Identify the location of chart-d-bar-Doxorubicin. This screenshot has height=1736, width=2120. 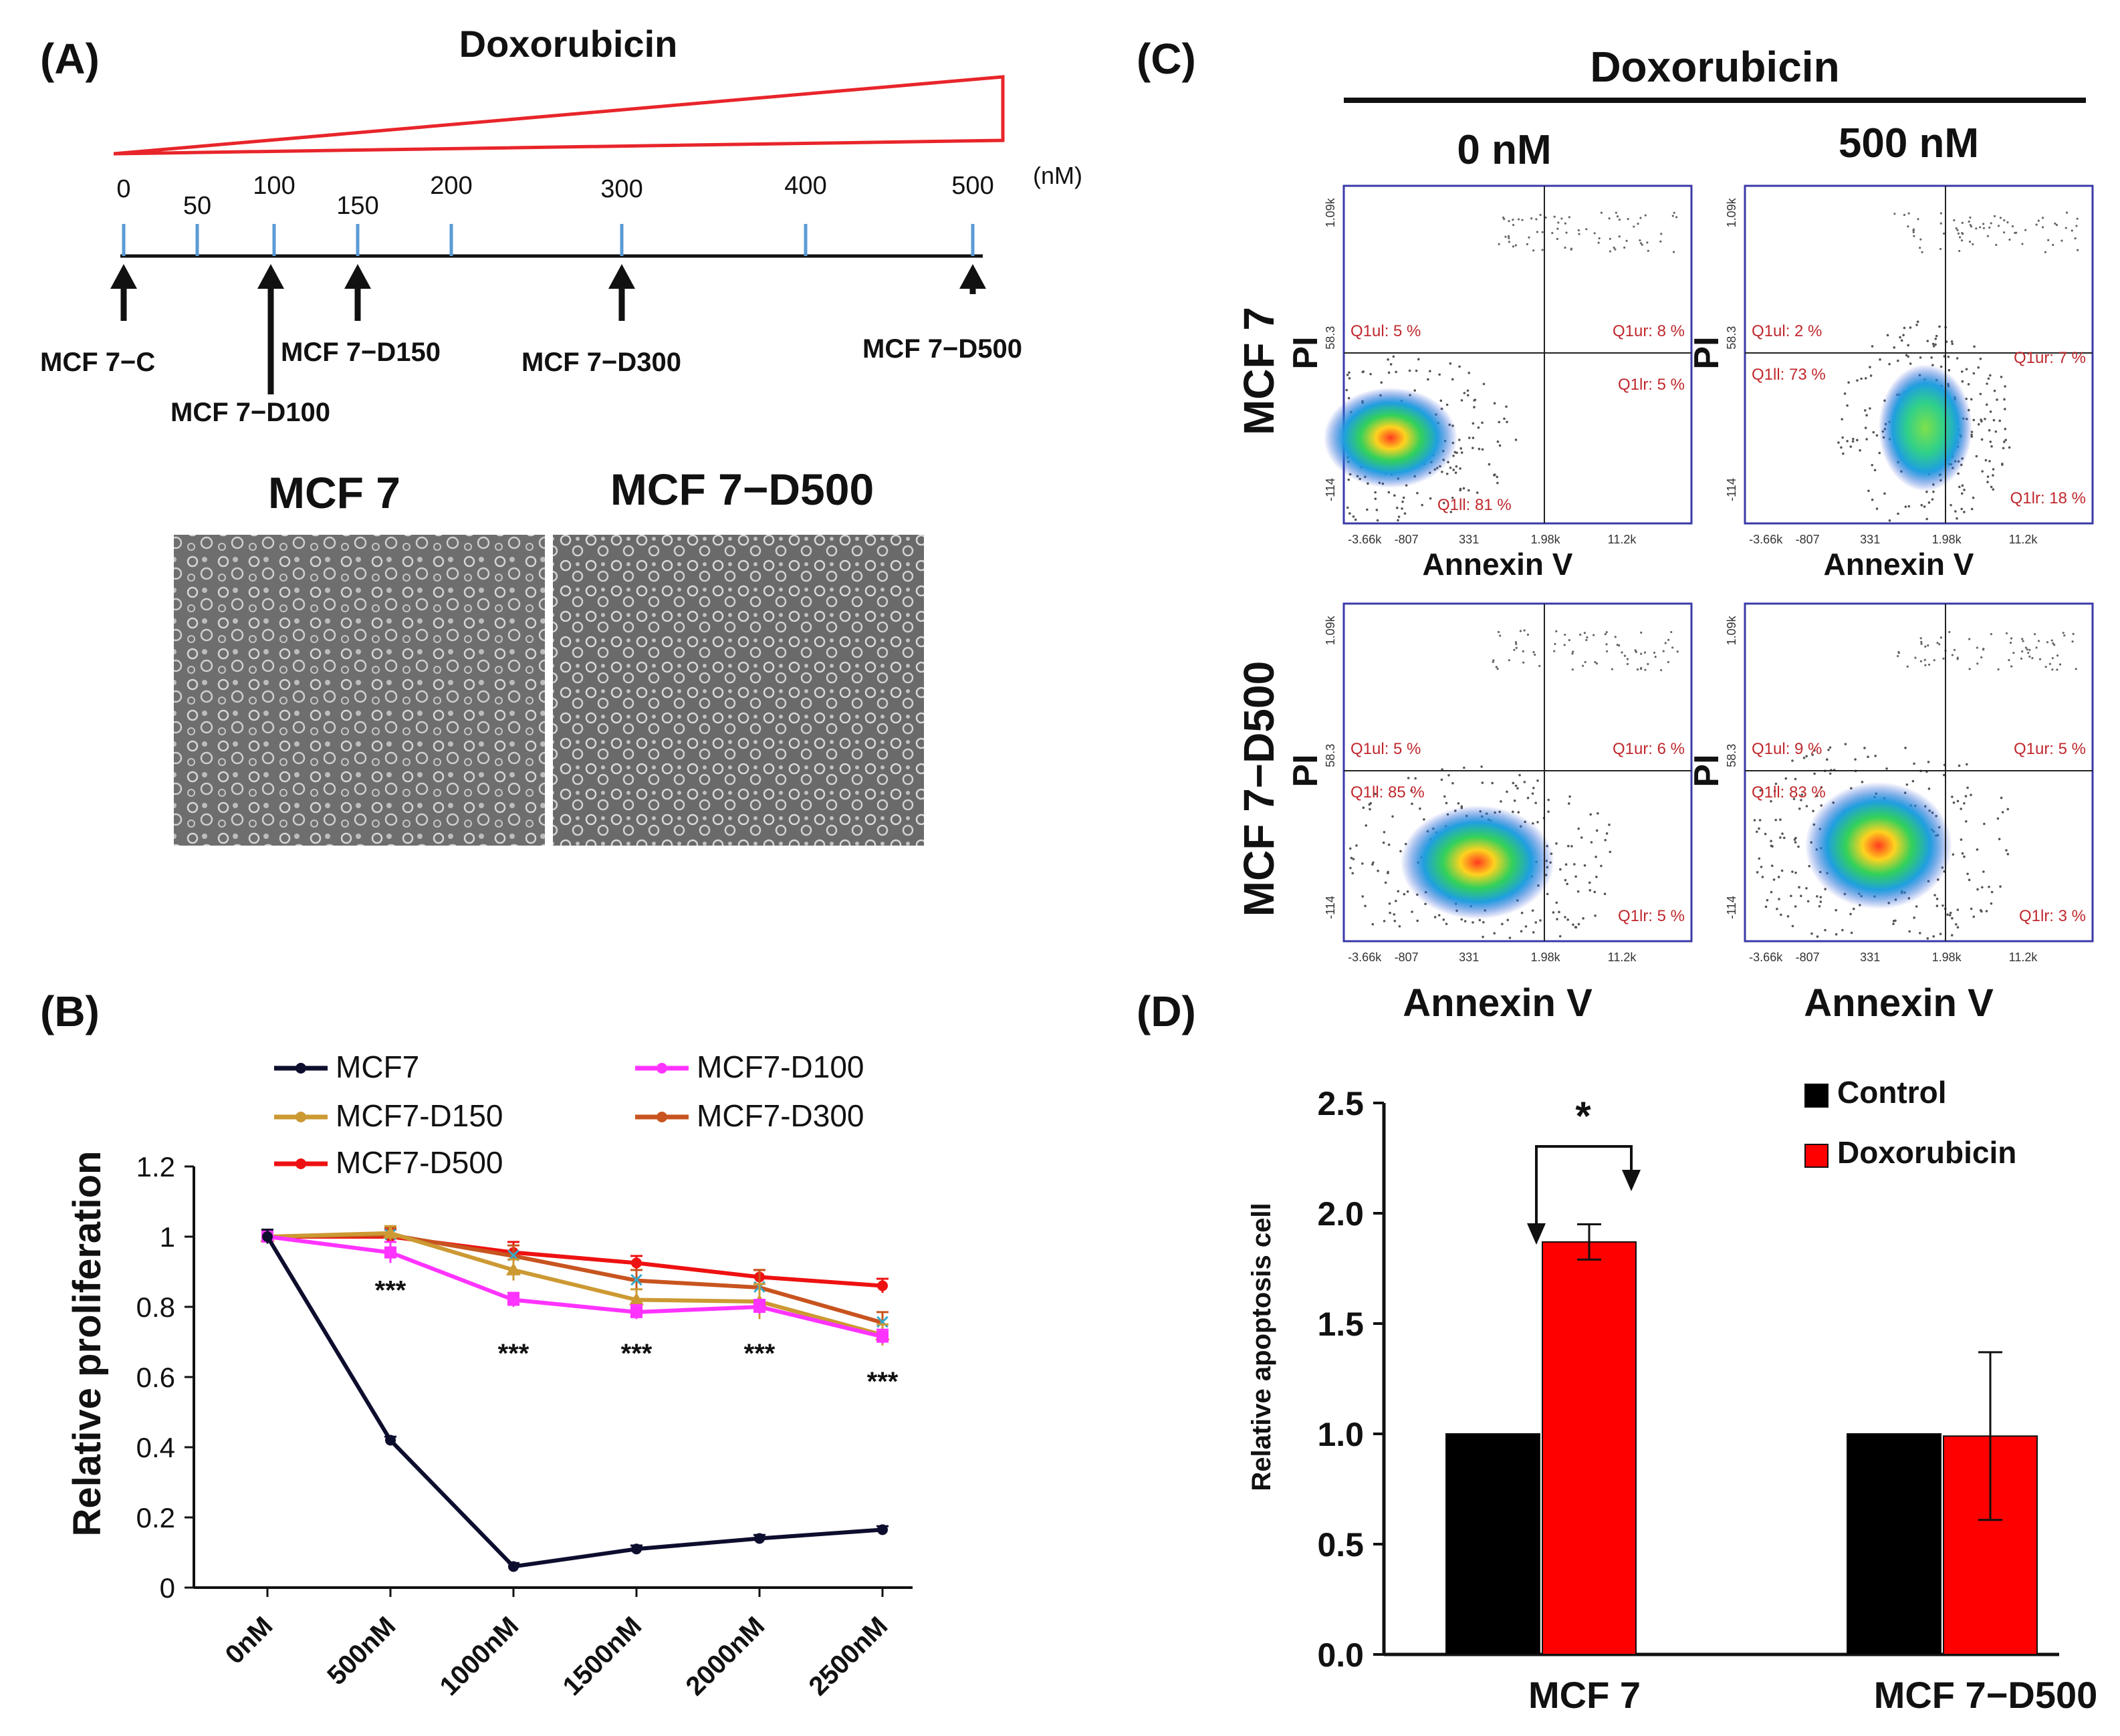
(1589, 1448).